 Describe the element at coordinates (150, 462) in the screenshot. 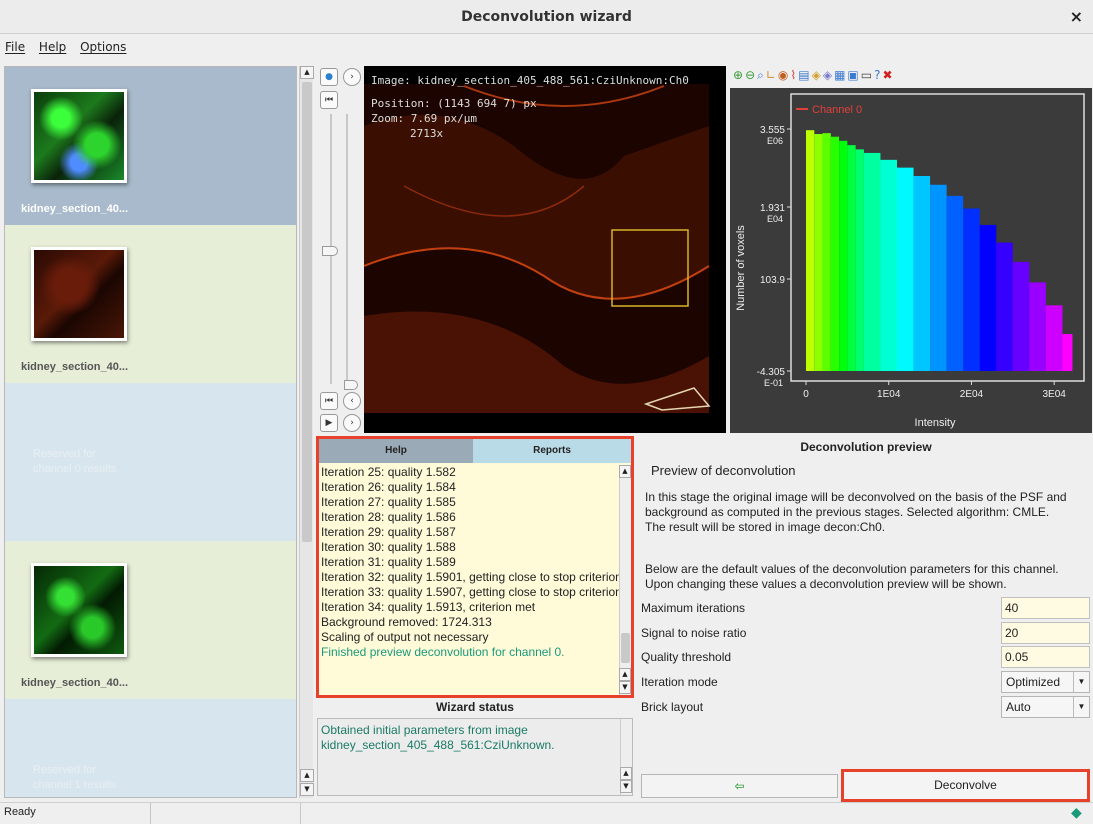

I see `reserved-slot-channel-0: Reserved for channel 0 results` at that location.